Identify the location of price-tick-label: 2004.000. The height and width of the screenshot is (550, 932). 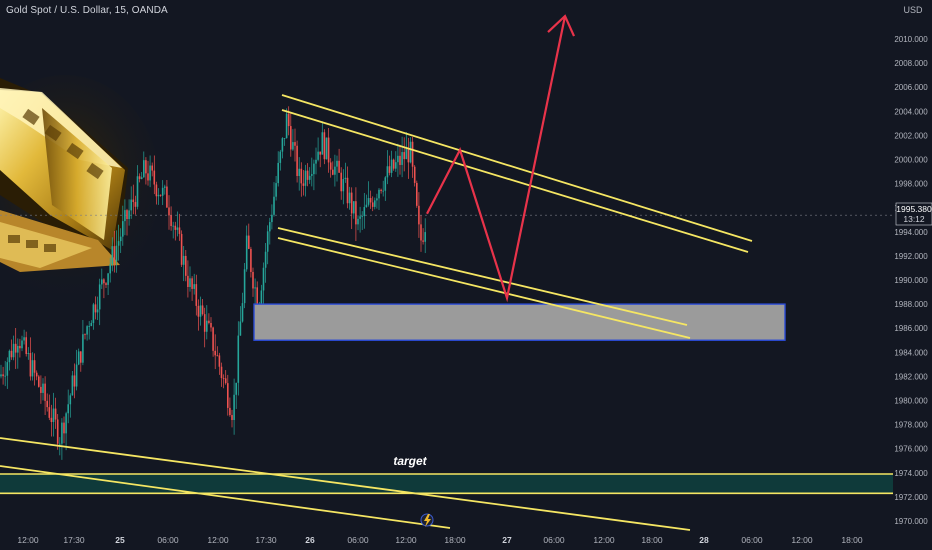
(911, 111).